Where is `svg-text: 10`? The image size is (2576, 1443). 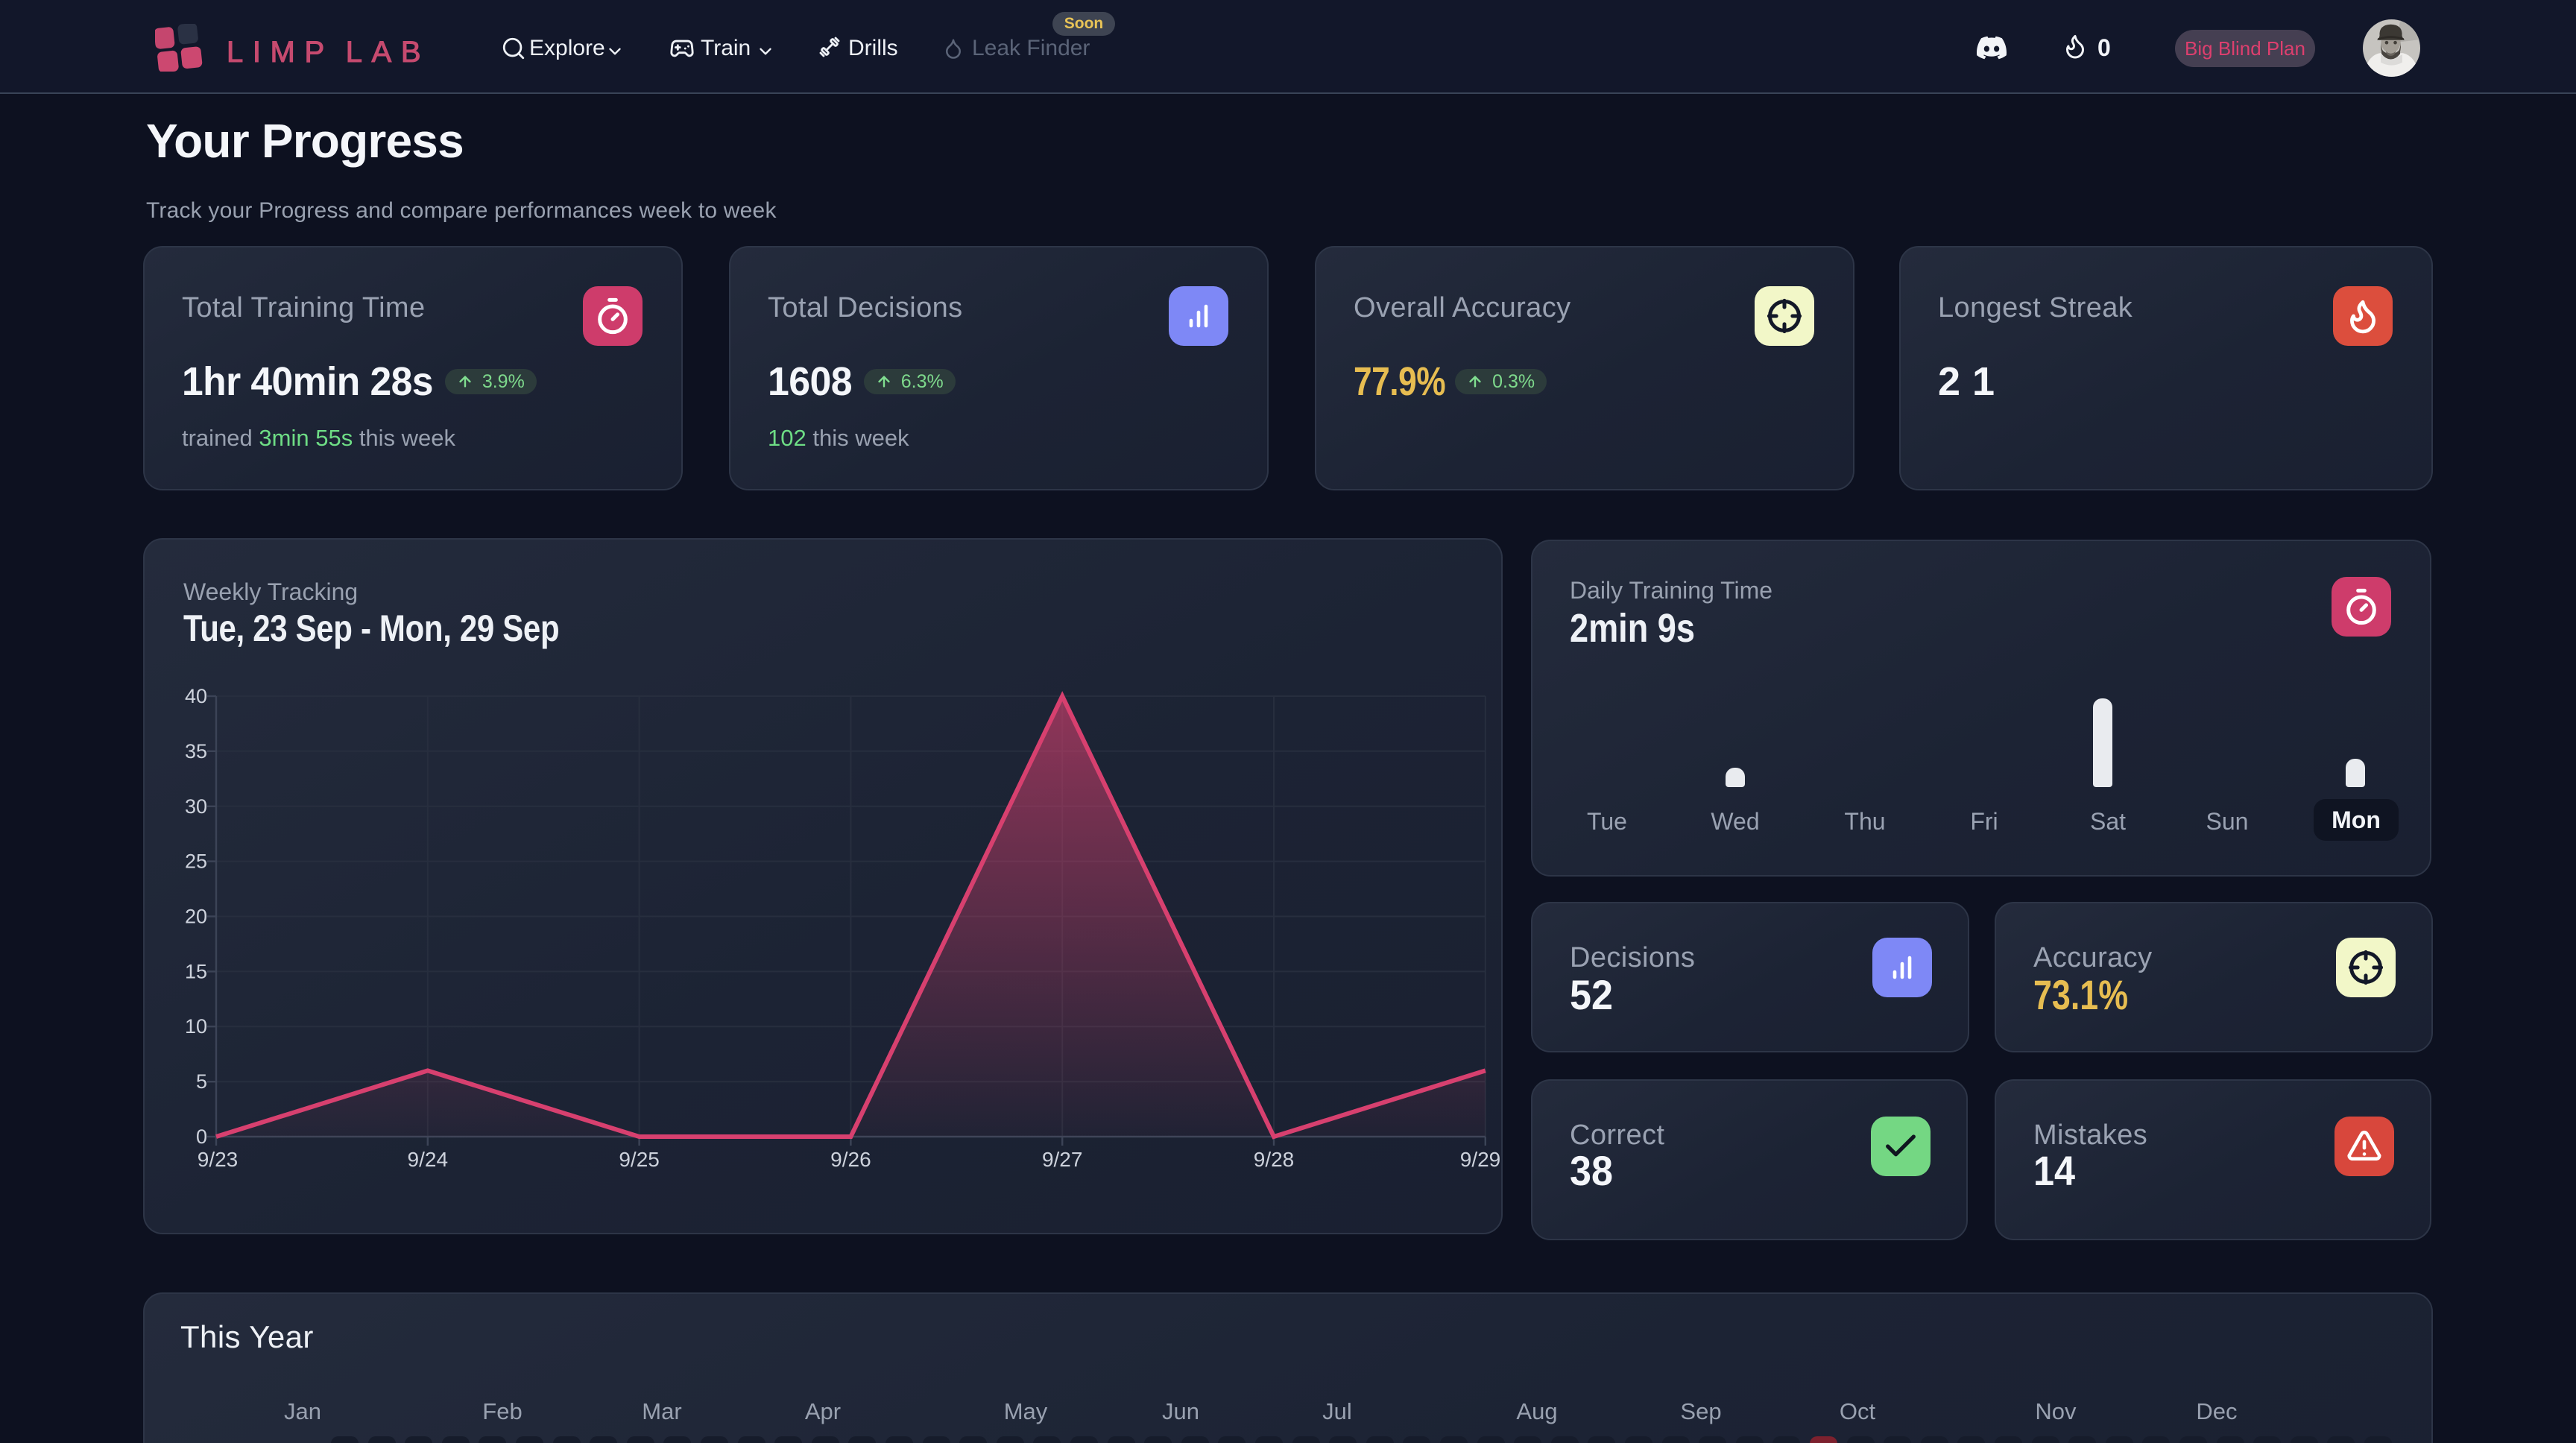
svg-text: 10 is located at coordinates (196, 1026).